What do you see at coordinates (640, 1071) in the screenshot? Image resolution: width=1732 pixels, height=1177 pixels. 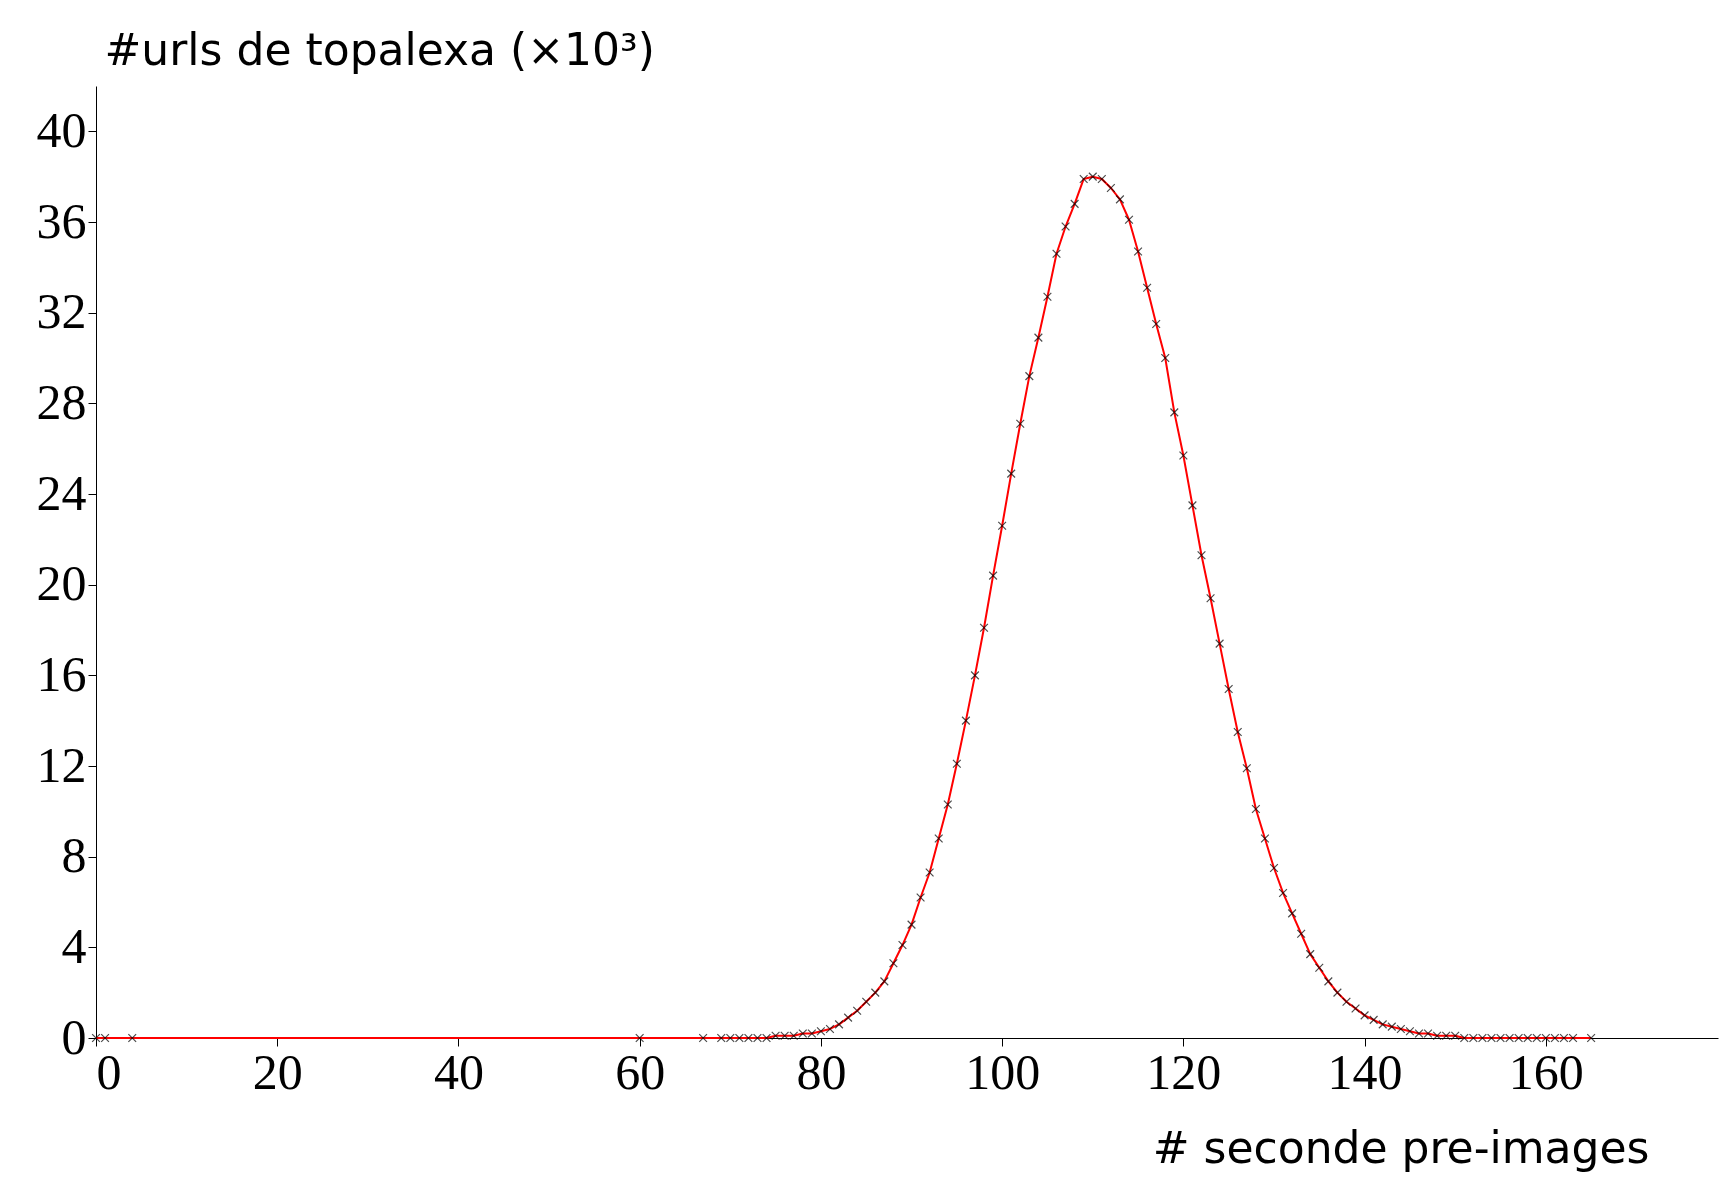 I see `x-tick-label: 60` at bounding box center [640, 1071].